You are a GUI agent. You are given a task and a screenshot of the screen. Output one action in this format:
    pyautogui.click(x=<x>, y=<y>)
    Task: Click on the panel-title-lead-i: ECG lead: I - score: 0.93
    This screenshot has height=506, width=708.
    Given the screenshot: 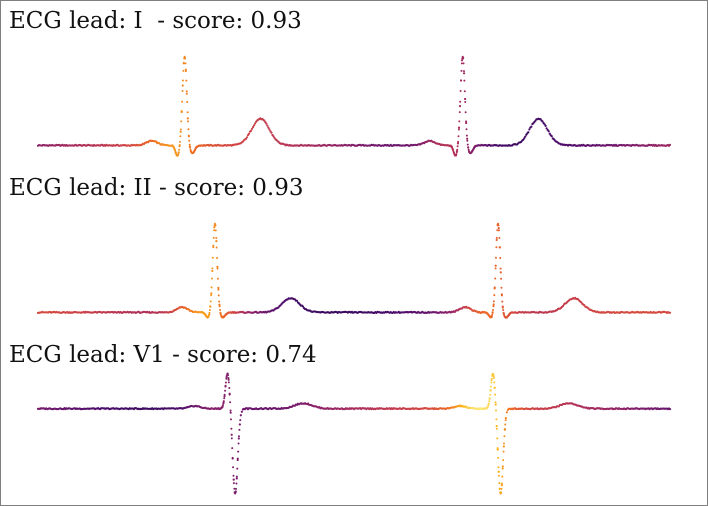 What is the action you would take?
    pyautogui.click(x=155, y=21)
    